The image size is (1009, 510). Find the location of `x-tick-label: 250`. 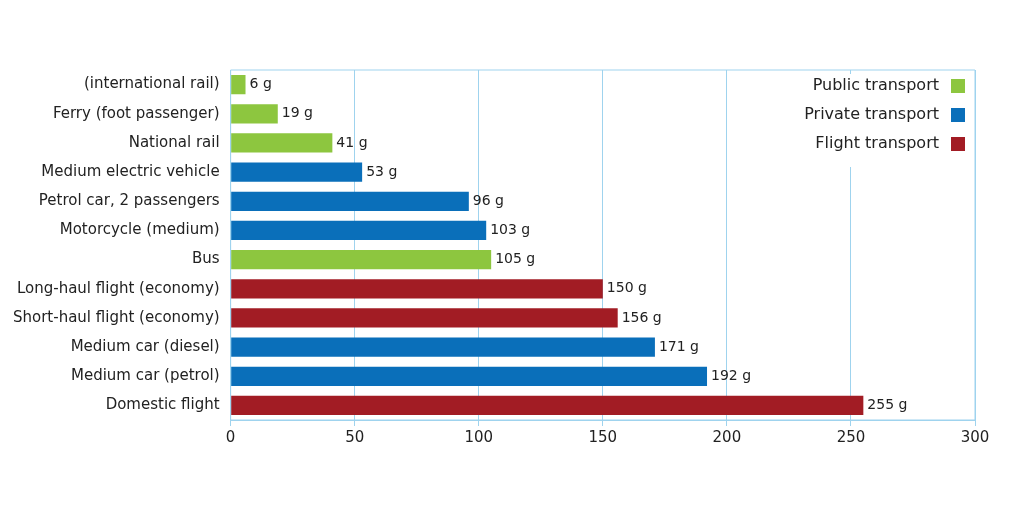

x-tick-label: 250 is located at coordinates (851, 436).